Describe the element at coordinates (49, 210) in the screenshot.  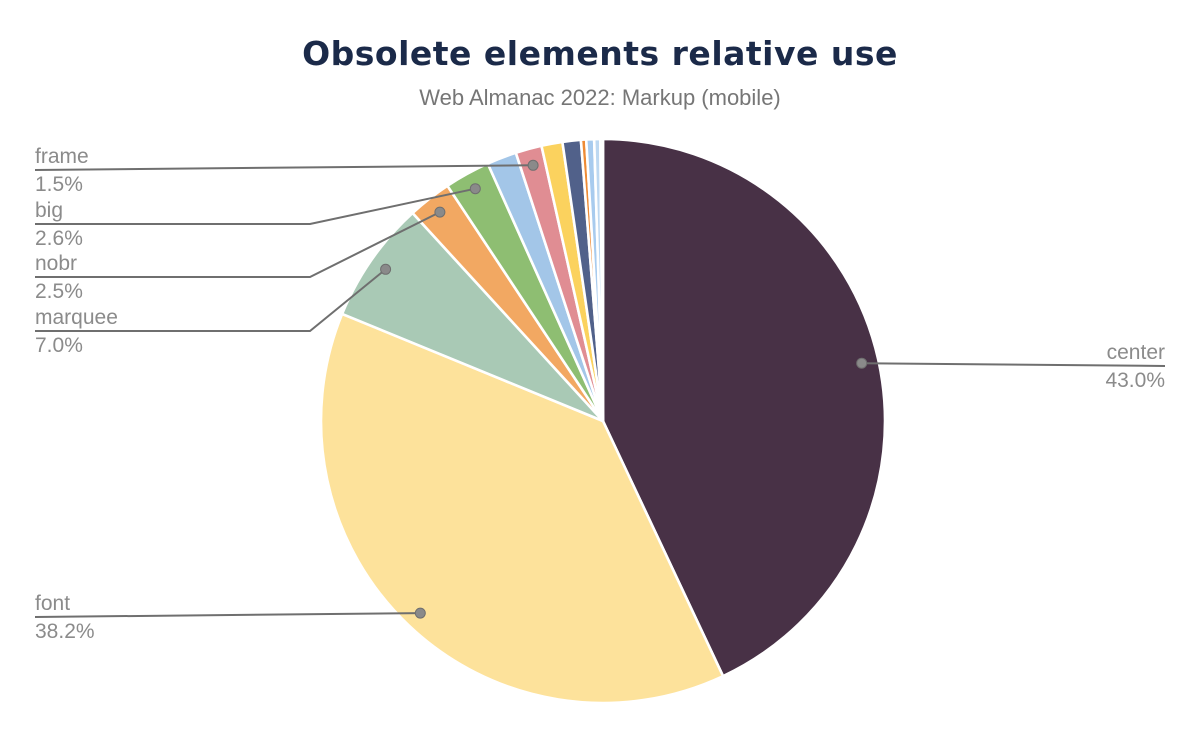
I see `callout-label-big: big` at that location.